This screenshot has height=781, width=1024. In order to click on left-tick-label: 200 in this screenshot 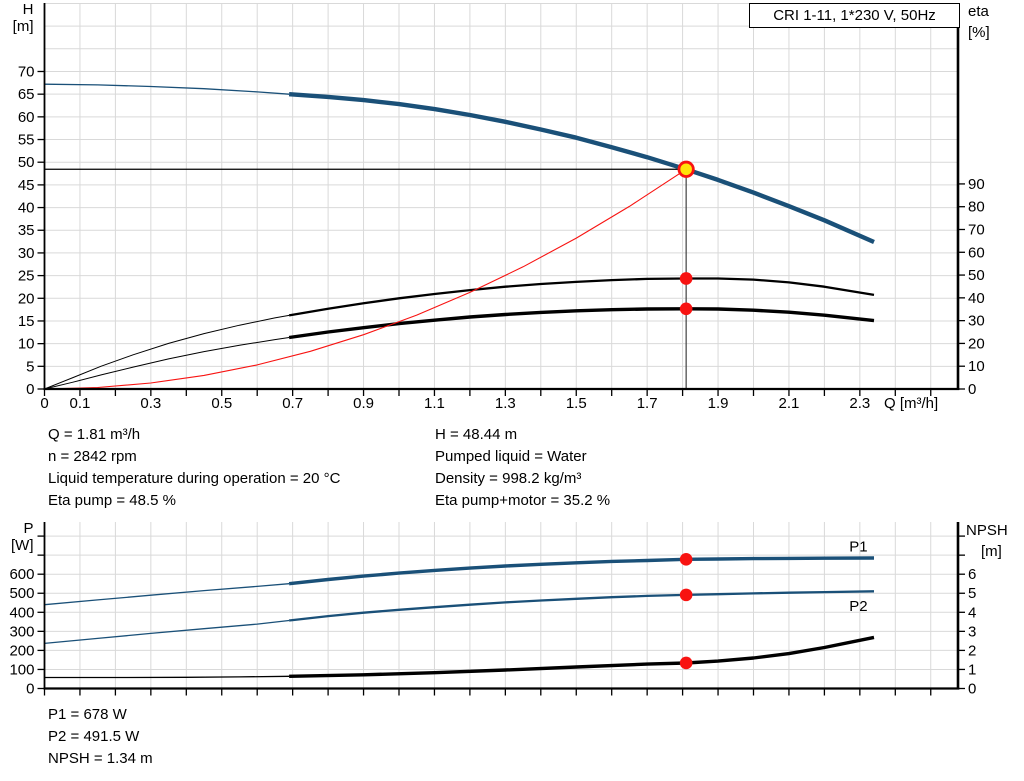, I will do `click(21, 650)`.